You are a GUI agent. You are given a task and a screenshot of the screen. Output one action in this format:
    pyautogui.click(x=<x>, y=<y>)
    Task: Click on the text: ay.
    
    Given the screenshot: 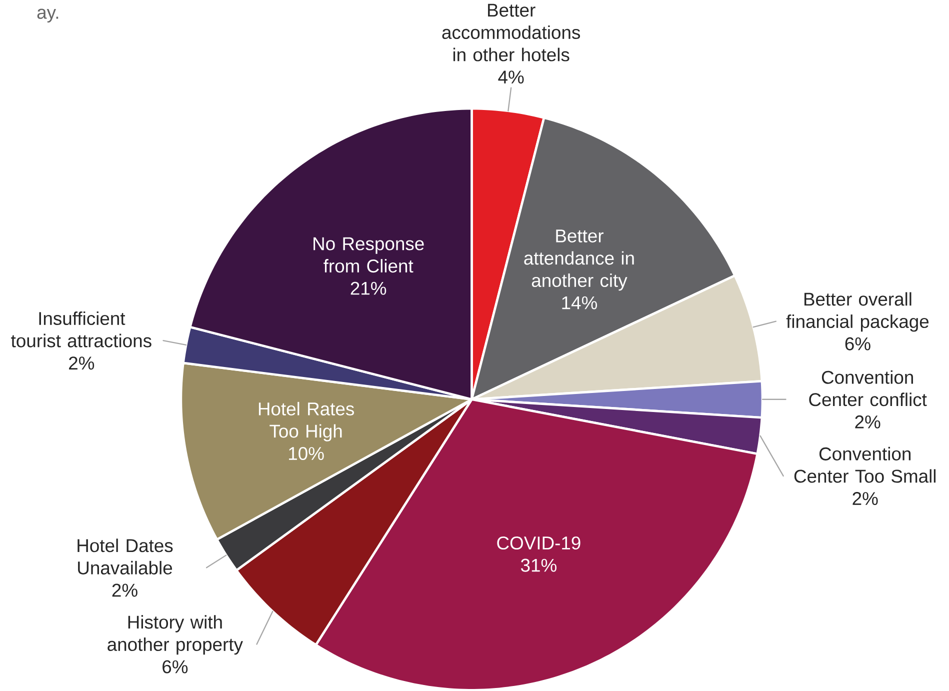 What is the action you would take?
    pyautogui.click(x=47, y=15)
    